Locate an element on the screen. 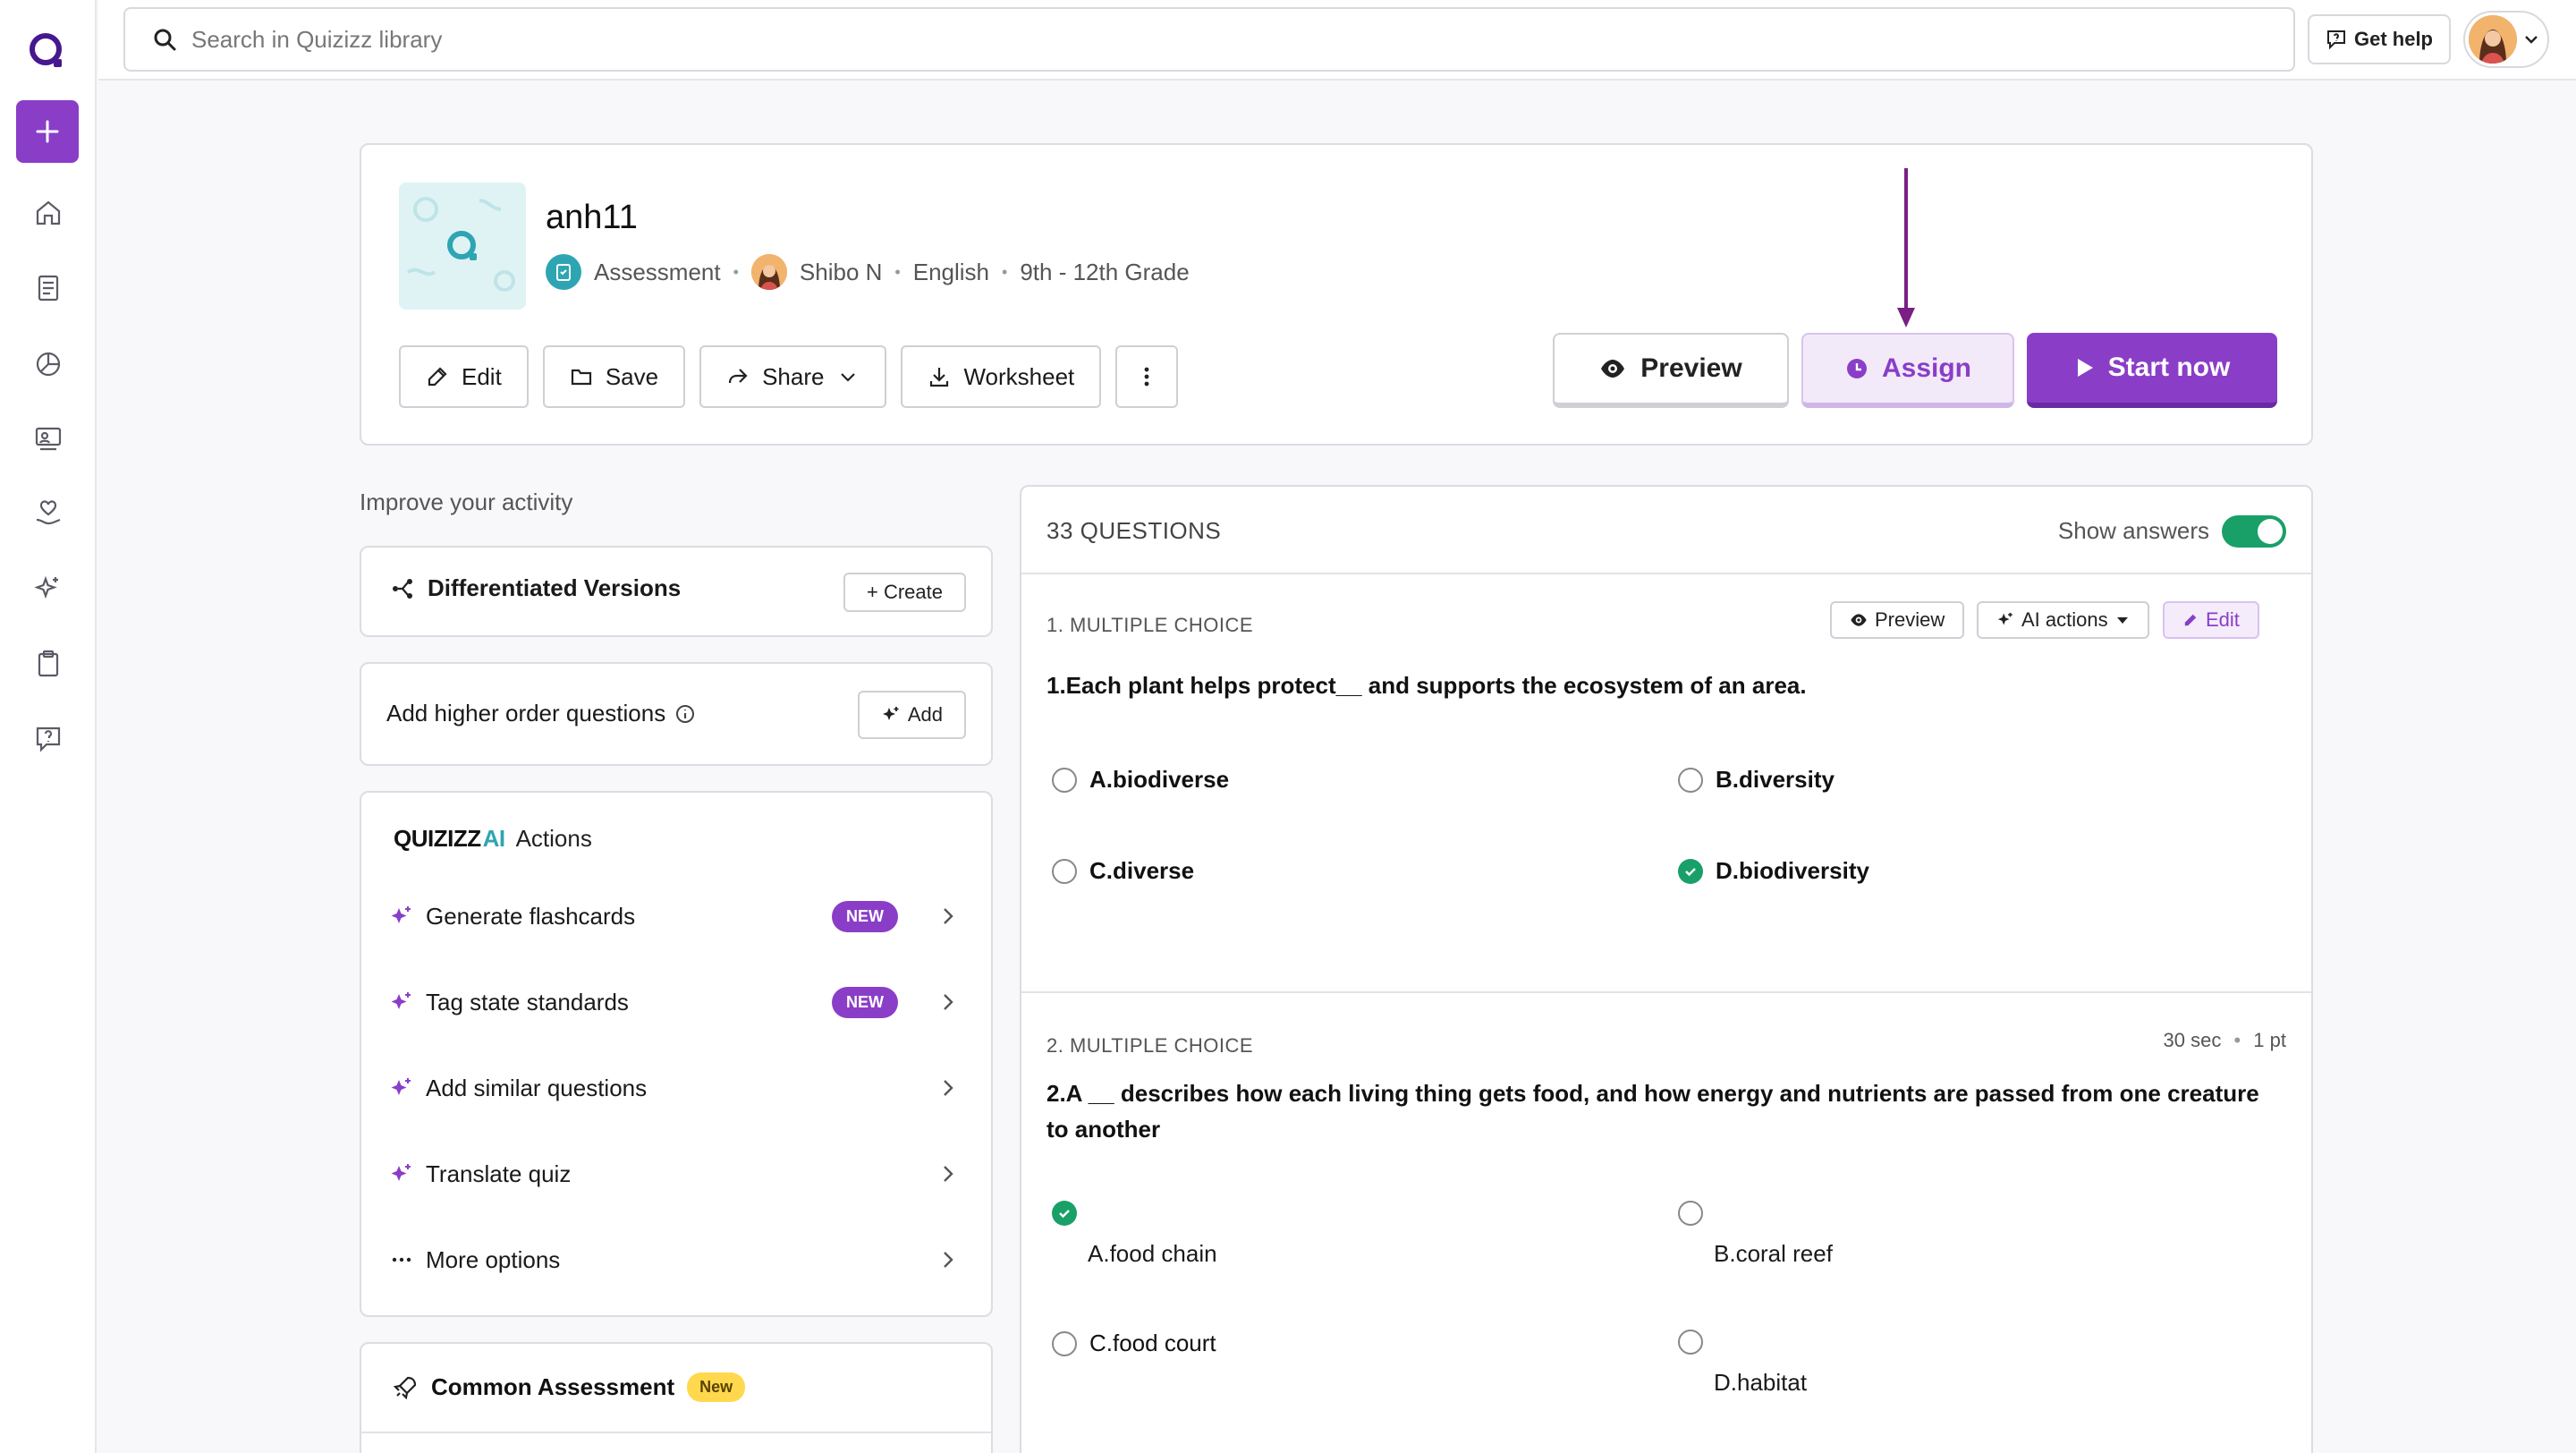  higher-order-questions-card: Add higher order questions Add is located at coordinates (676, 714).